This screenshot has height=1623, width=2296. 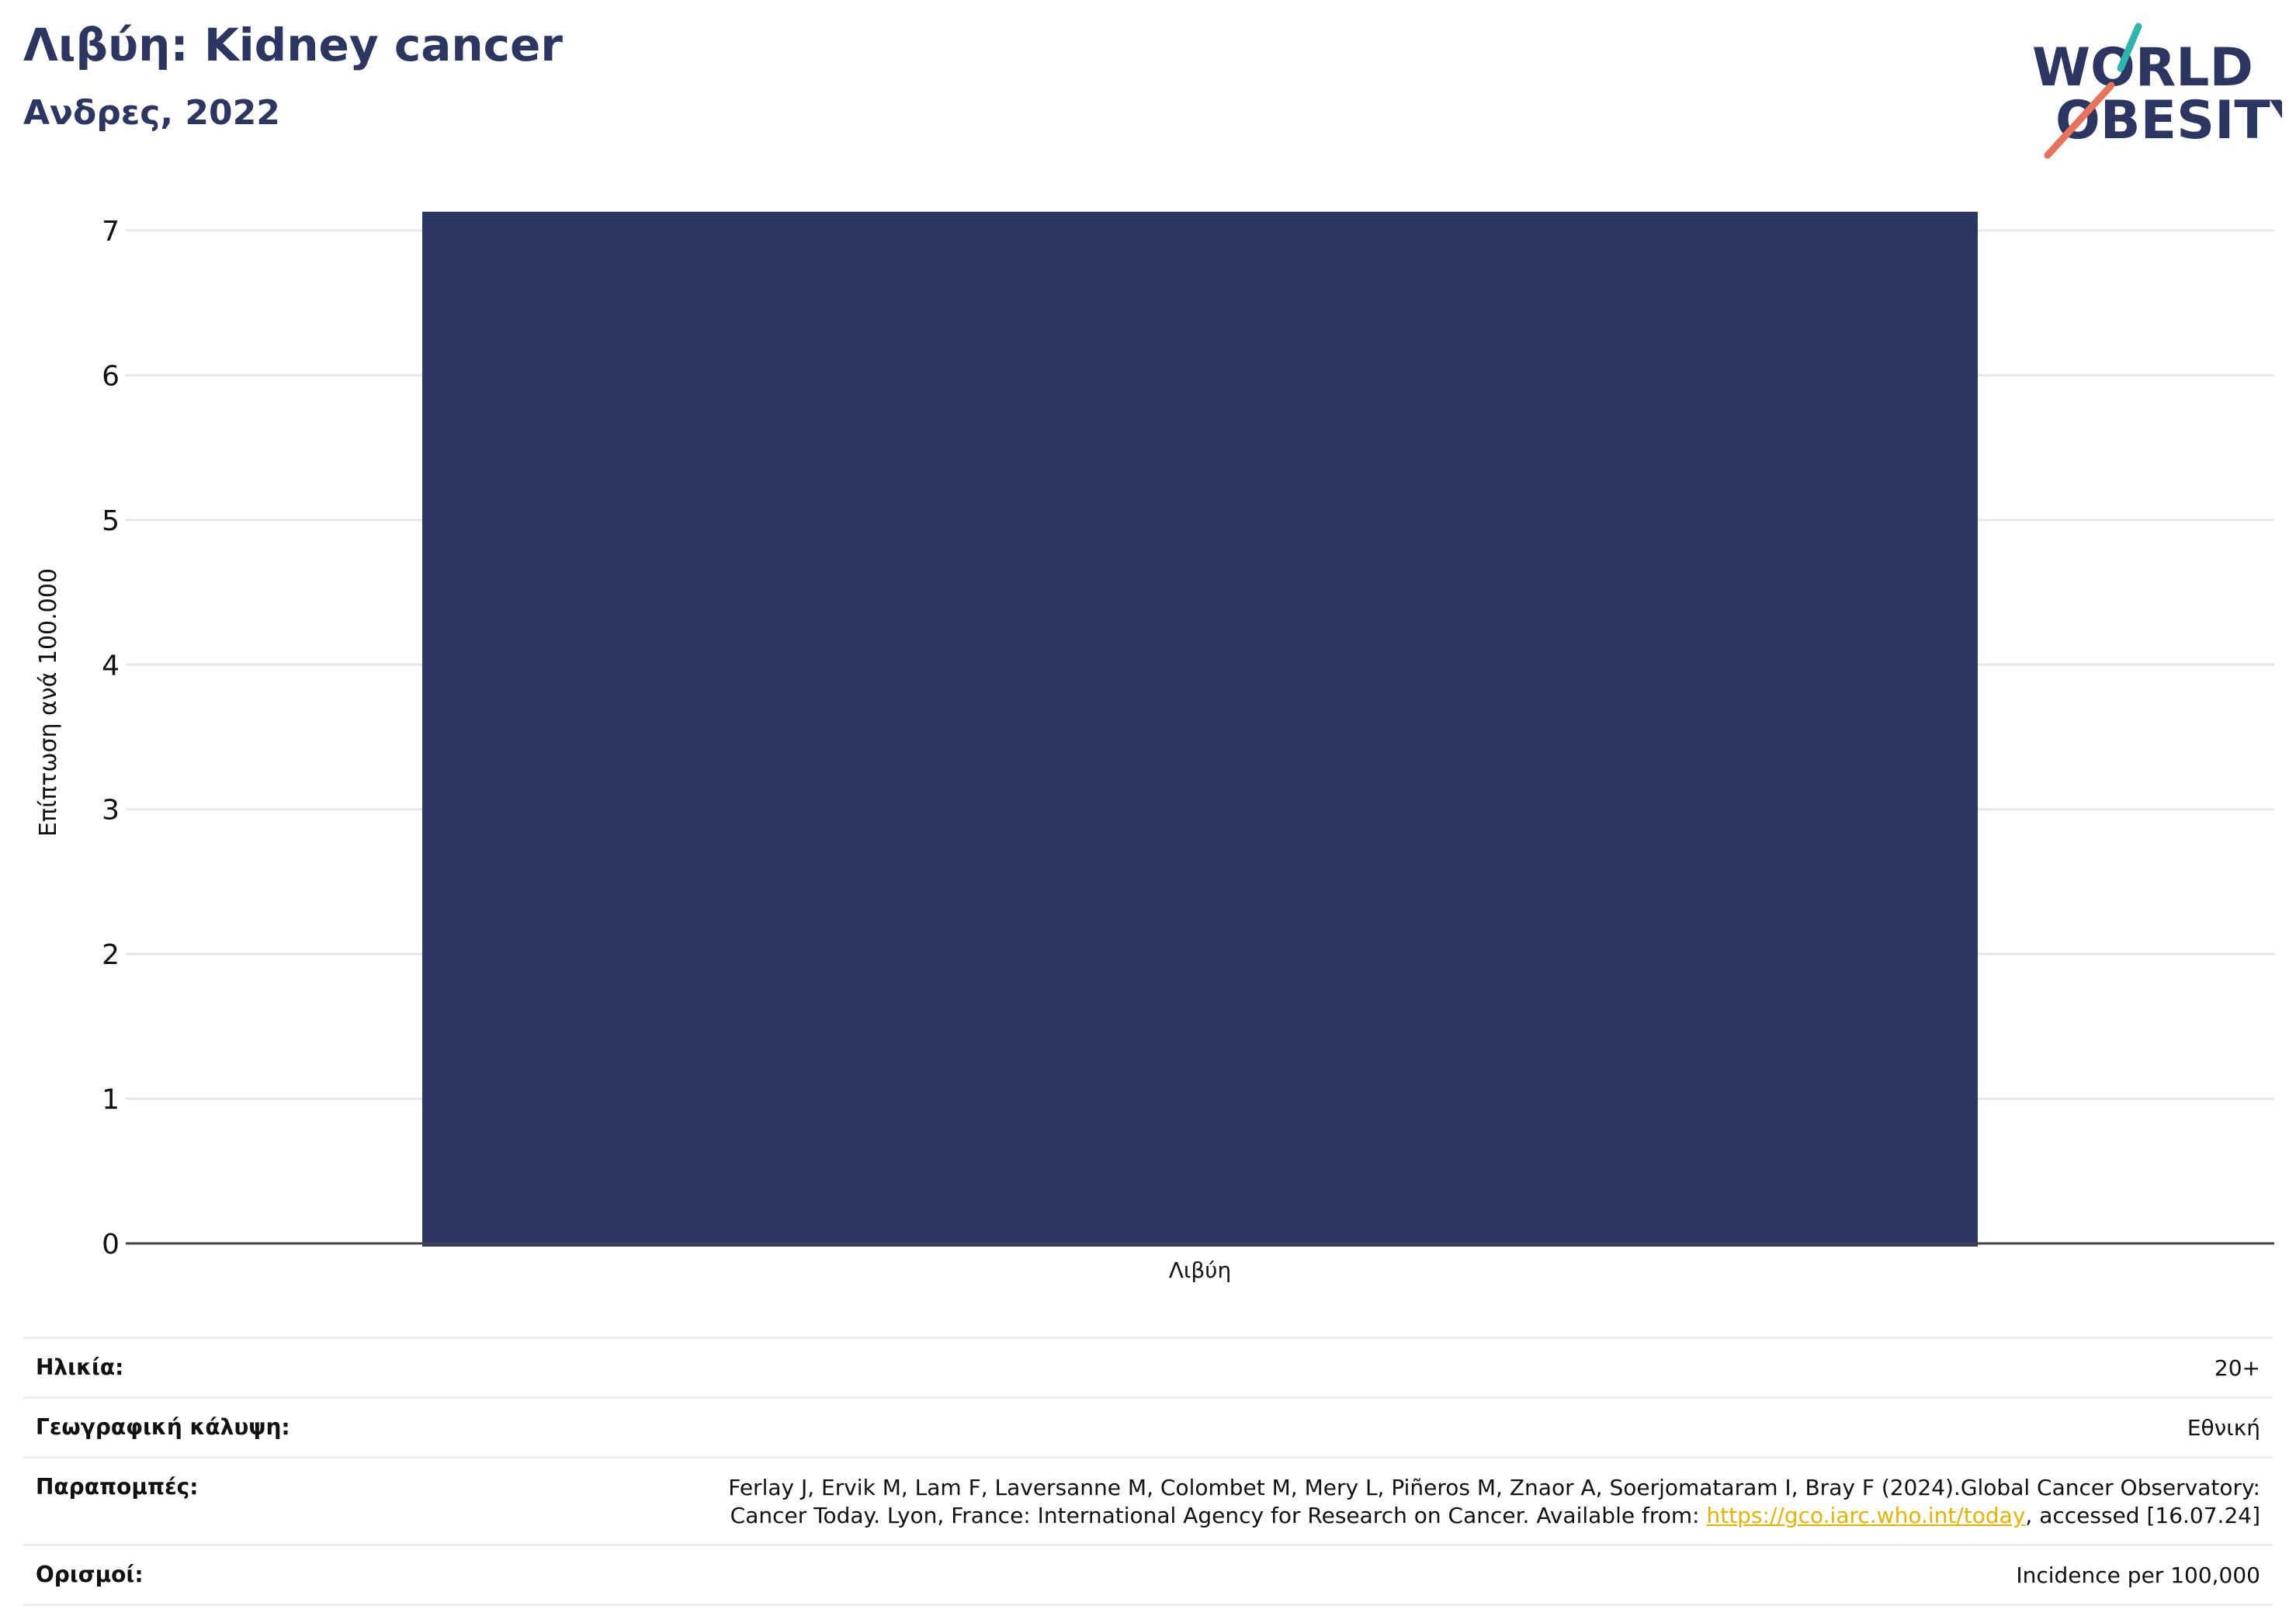 What do you see at coordinates (111, 738) in the screenshot?
I see `y-tick-labels: 0 1 2 3 4 5 6 7` at bounding box center [111, 738].